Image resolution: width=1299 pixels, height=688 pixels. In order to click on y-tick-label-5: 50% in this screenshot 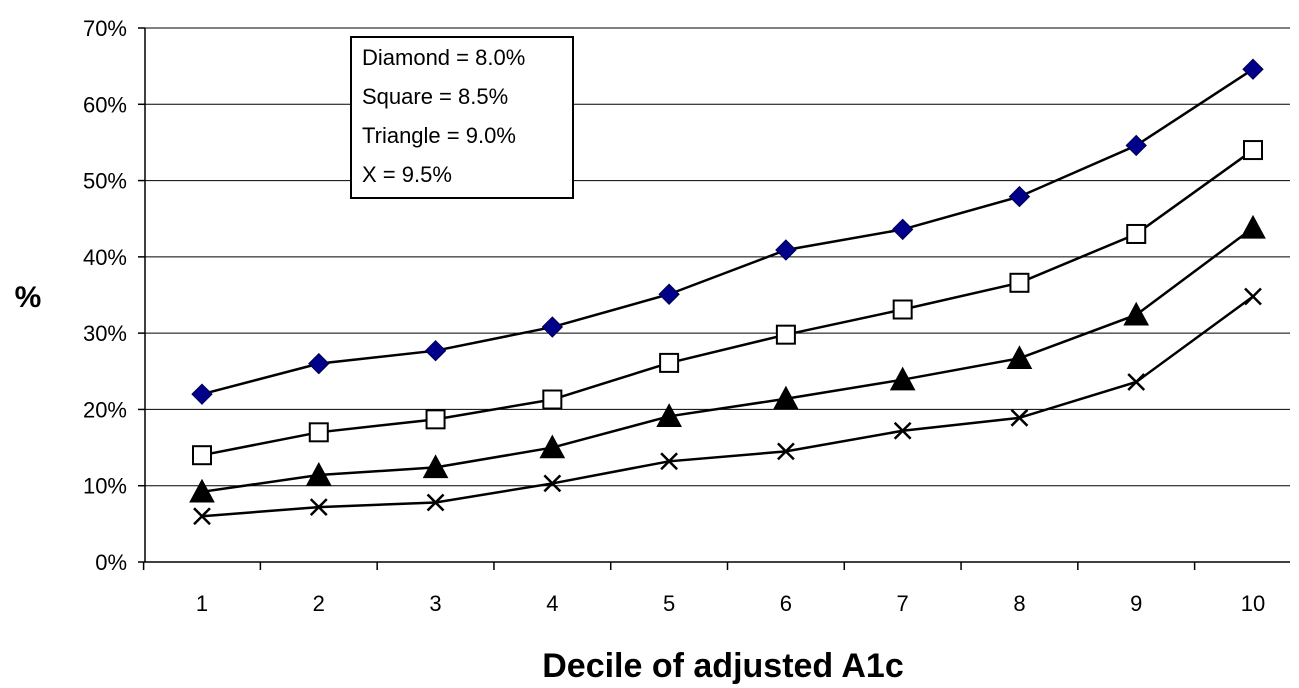, I will do `click(105, 181)`.